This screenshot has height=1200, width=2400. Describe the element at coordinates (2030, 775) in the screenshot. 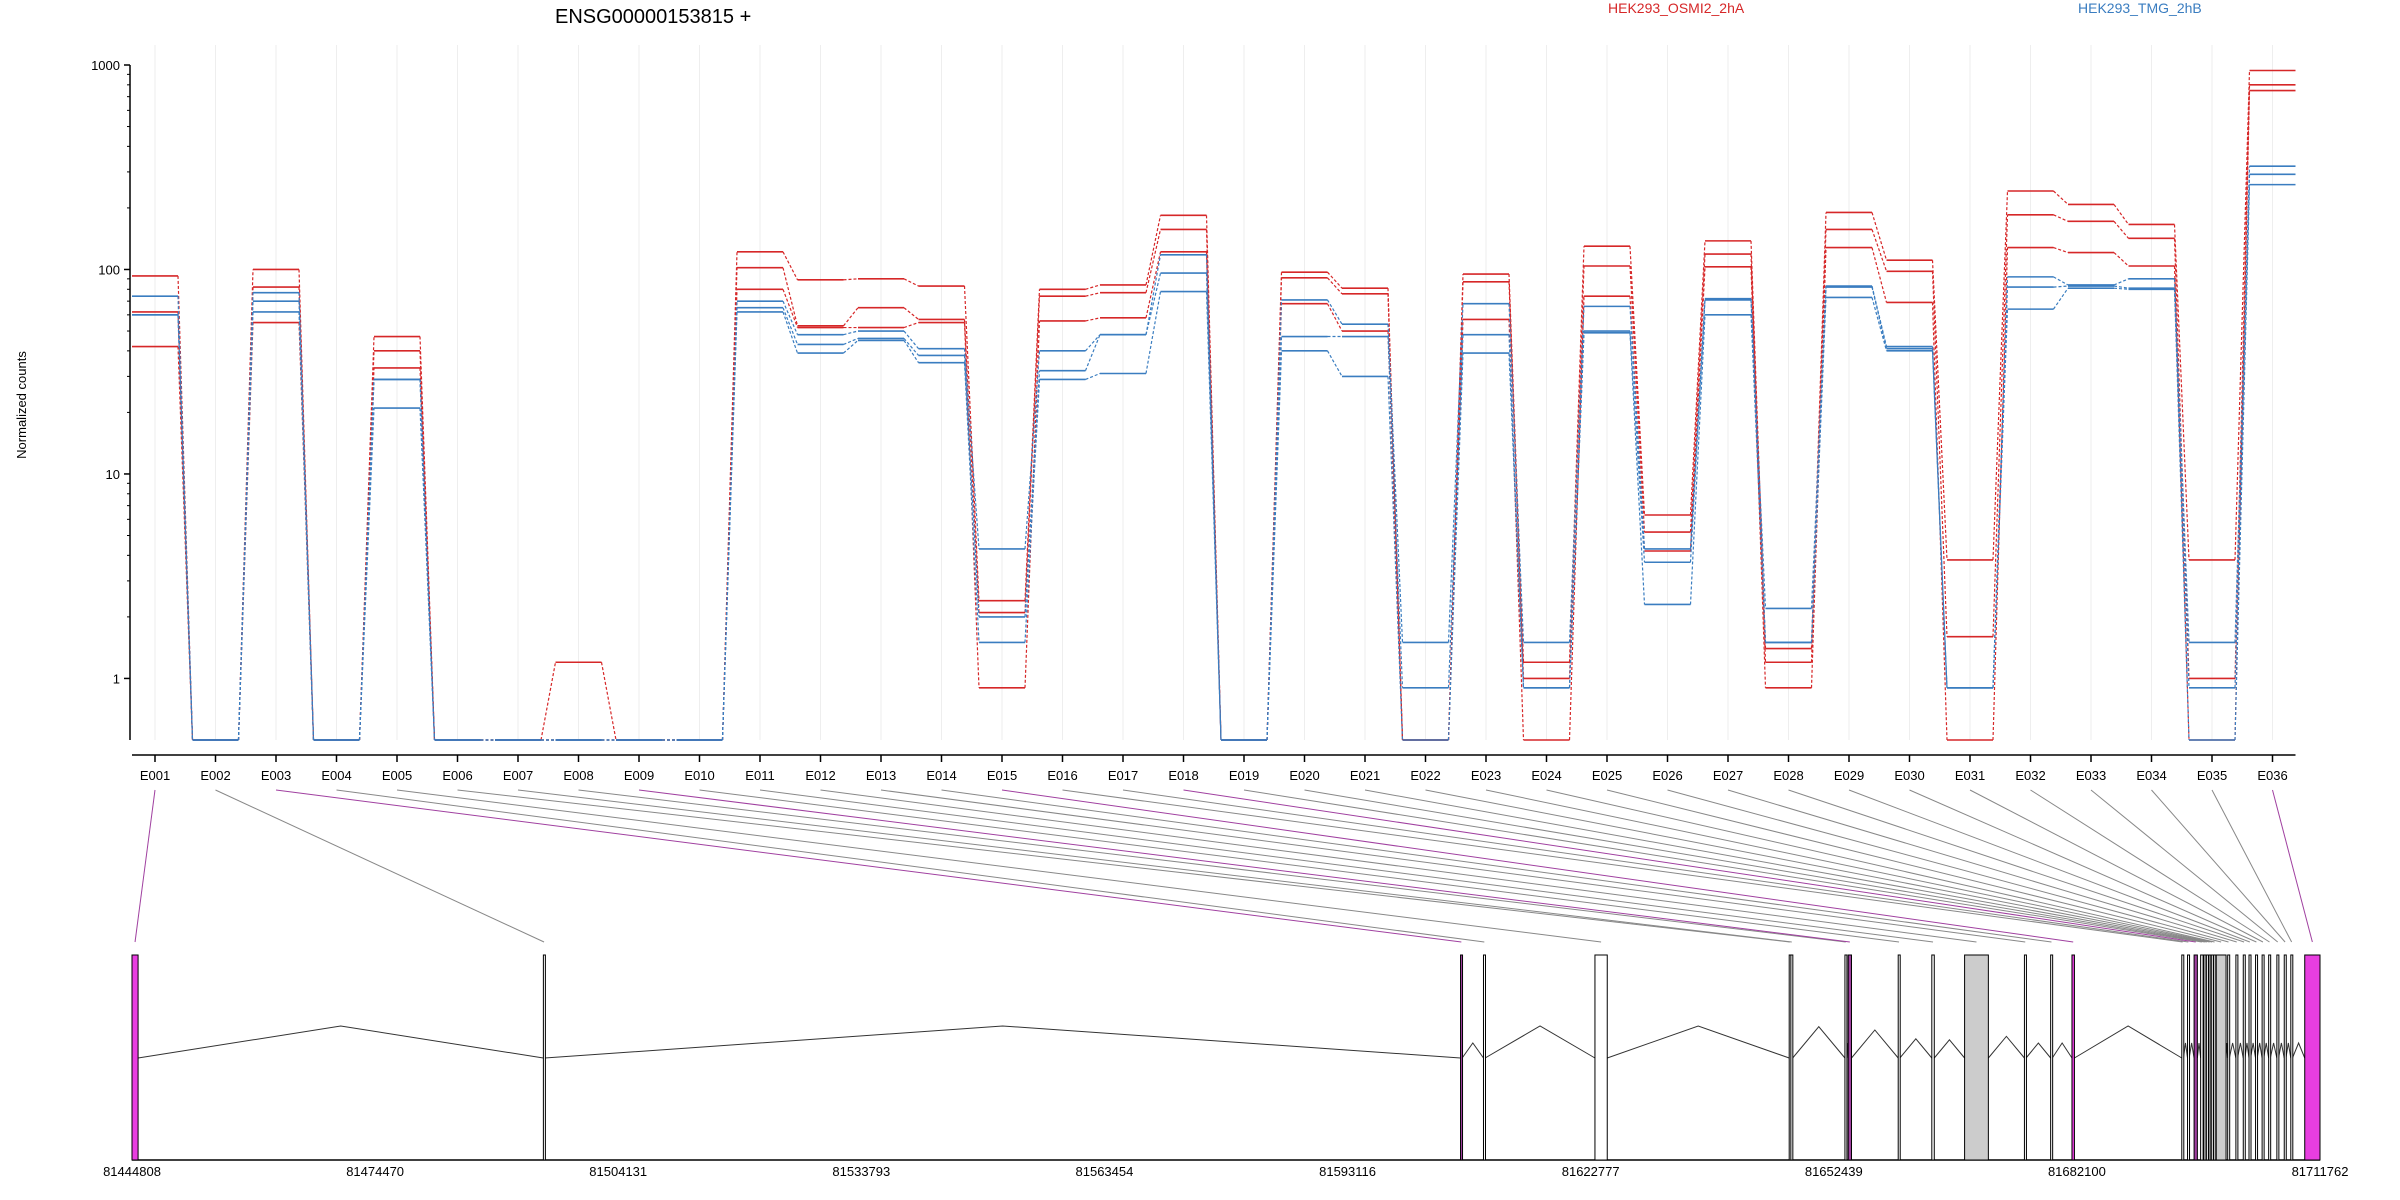

I see `x-tick-label-e032: E032` at that location.